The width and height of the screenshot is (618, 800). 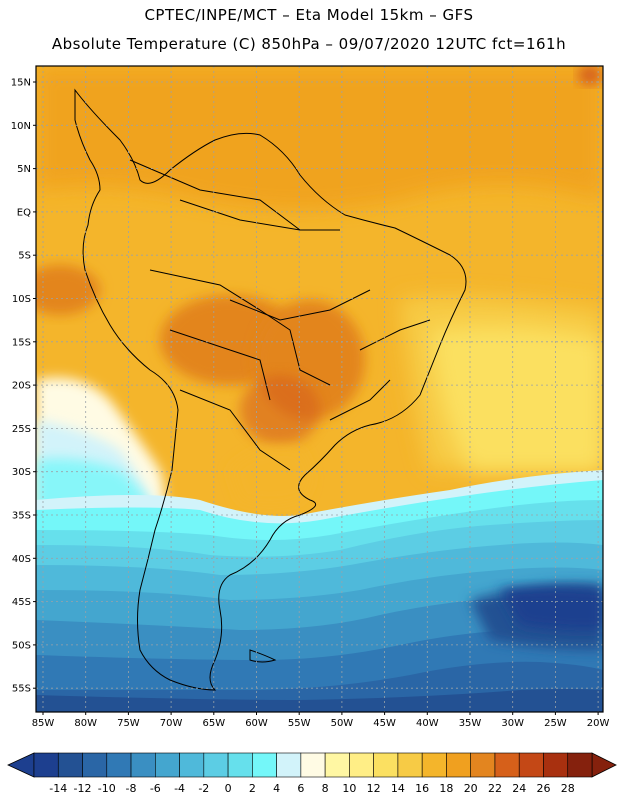 What do you see at coordinates (398, 788) in the screenshot?
I see `legend-label: 14` at bounding box center [398, 788].